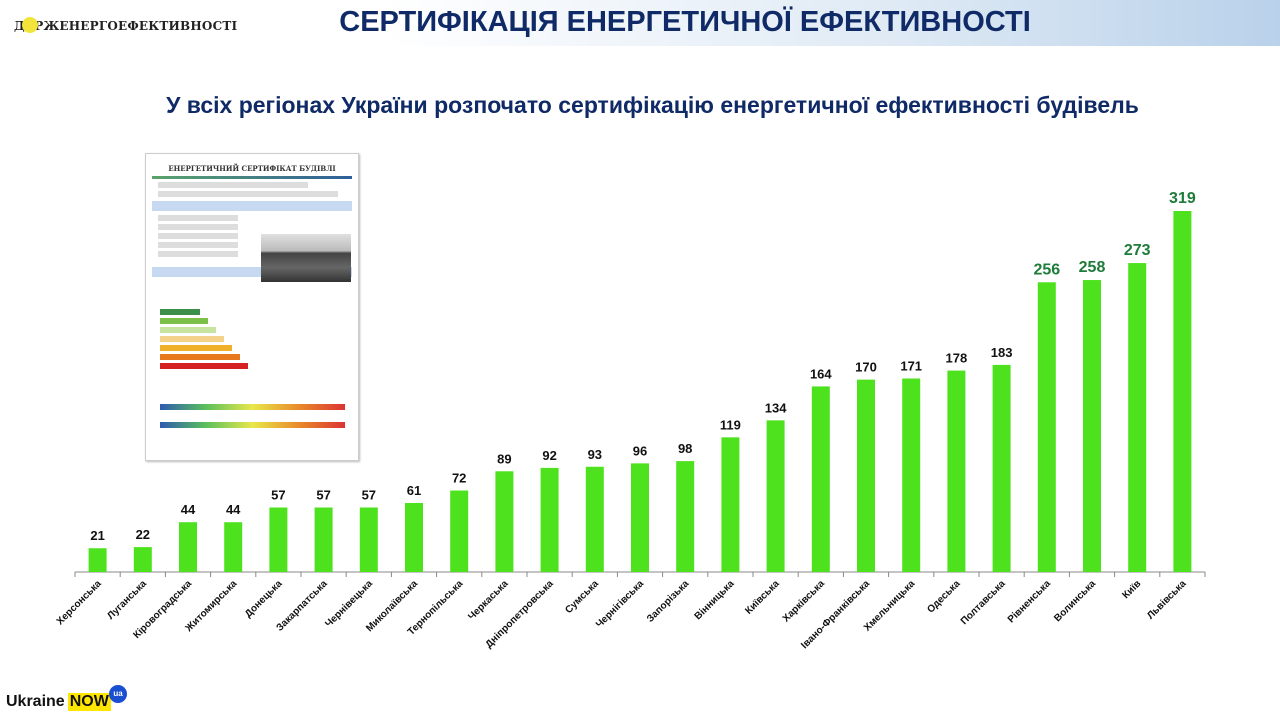  Describe the element at coordinates (582, 597) in the screenshot. I see `category-label: Сумська` at that location.